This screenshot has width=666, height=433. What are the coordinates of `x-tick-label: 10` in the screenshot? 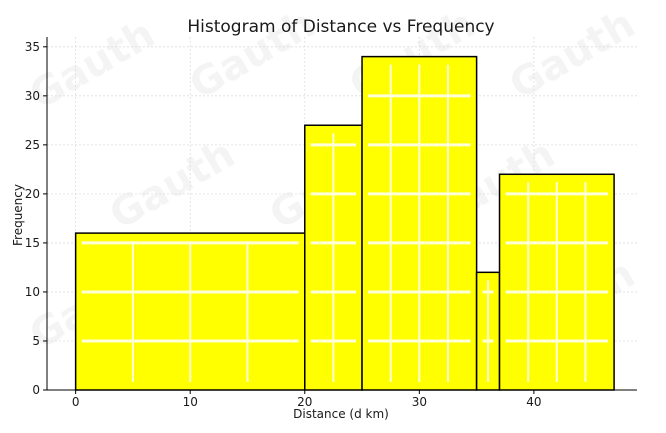 It's located at (190, 402).